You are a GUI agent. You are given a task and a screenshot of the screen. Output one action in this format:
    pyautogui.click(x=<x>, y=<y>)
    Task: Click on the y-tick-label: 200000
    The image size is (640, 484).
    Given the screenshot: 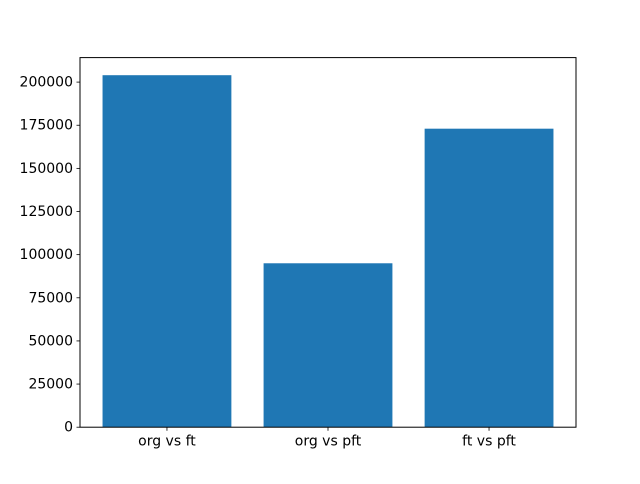 What is the action you would take?
    pyautogui.click(x=46, y=83)
    